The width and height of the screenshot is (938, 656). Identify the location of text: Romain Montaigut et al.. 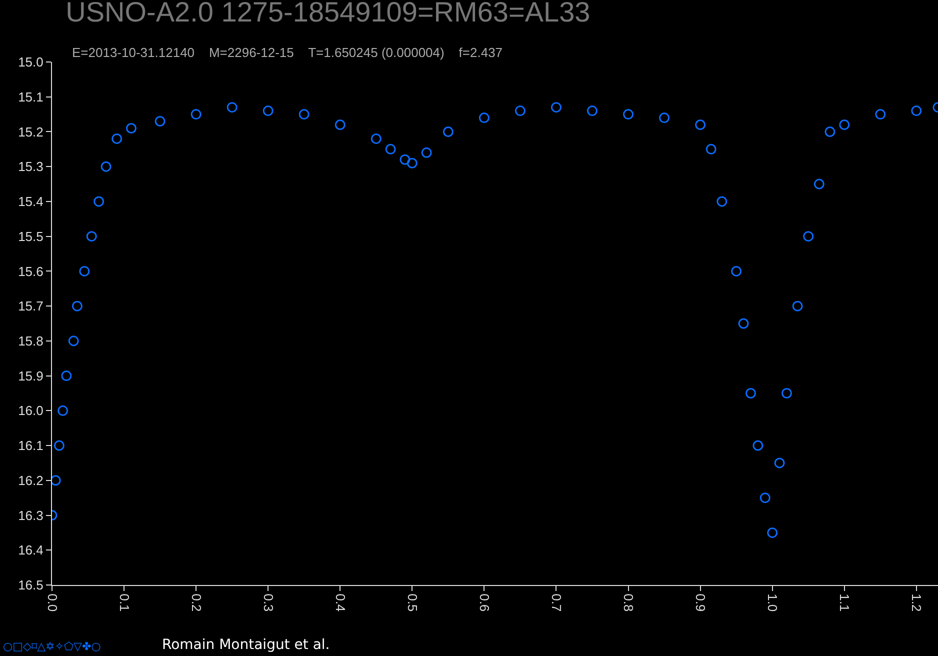
(246, 645).